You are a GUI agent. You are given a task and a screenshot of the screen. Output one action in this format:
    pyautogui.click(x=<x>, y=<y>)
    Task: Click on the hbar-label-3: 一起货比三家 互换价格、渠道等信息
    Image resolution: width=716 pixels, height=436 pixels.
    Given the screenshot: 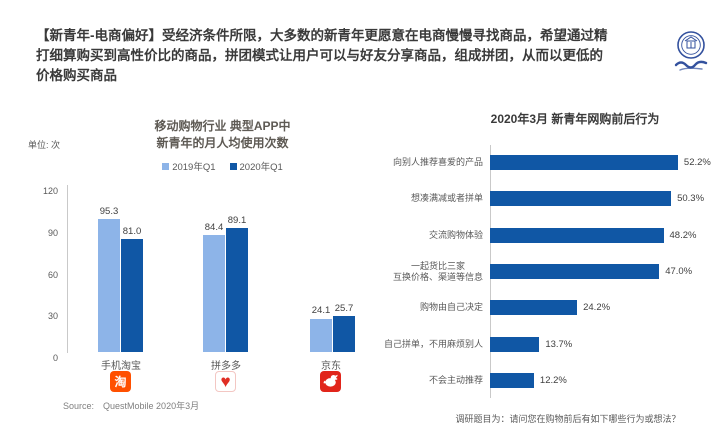 What is the action you would take?
    pyautogui.click(x=429, y=272)
    